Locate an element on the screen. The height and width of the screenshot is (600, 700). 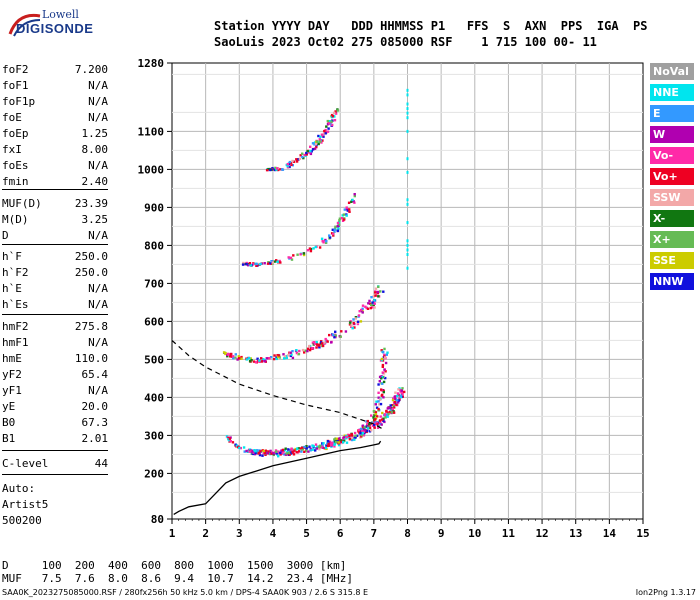
param-name: M(D) is located at coordinates (15, 219).